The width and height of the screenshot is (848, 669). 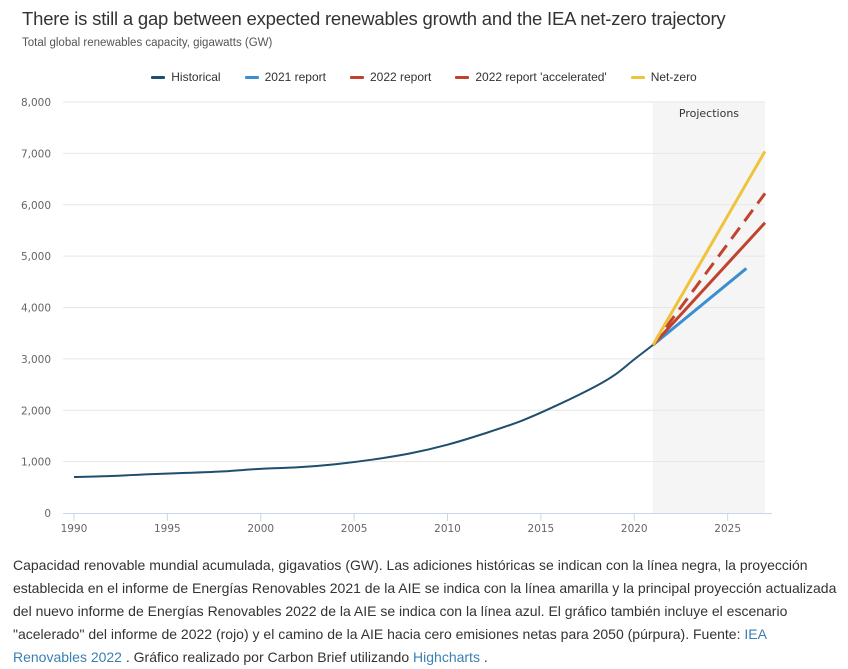 What do you see at coordinates (354, 529) in the screenshot?
I see `x-tick-label: 2005` at bounding box center [354, 529].